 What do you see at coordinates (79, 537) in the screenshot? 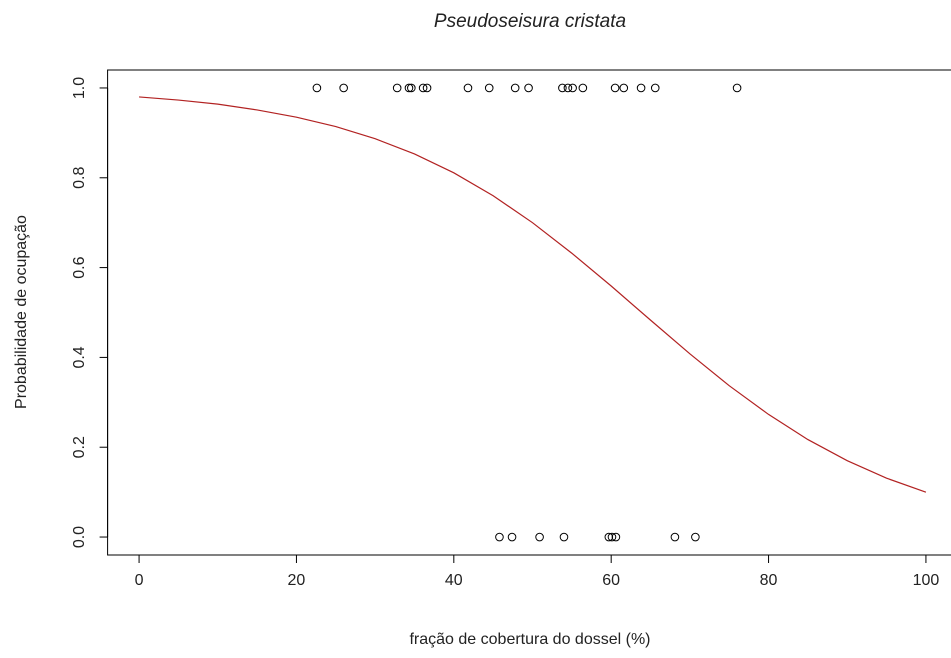
I see `y-tick-label: 0.0` at bounding box center [79, 537].